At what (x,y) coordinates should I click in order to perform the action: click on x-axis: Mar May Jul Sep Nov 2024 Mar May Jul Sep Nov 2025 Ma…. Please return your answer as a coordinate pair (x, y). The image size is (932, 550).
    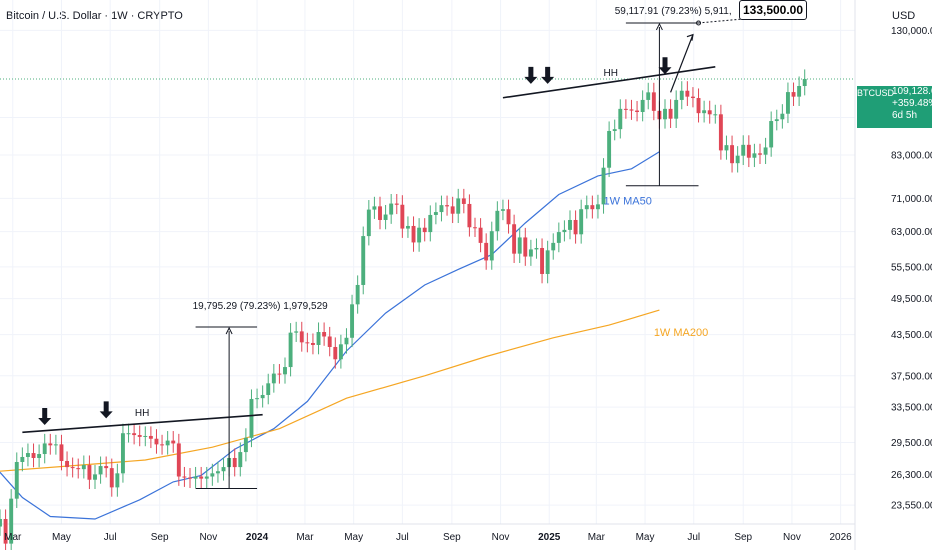
    Looking at the image, I should click on (428, 537).